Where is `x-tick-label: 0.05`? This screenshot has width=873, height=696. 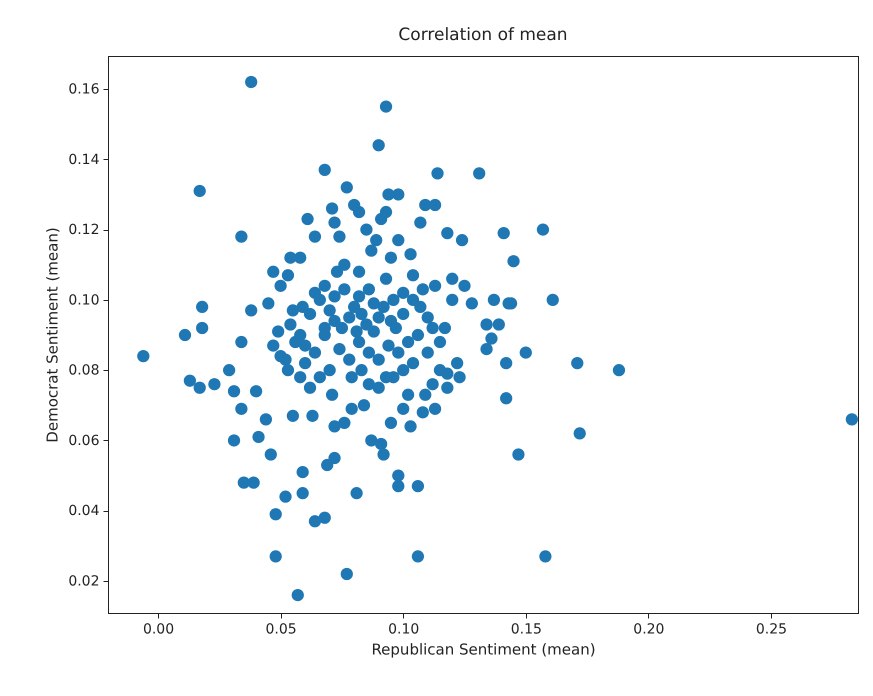 x-tick-label: 0.05 is located at coordinates (281, 630).